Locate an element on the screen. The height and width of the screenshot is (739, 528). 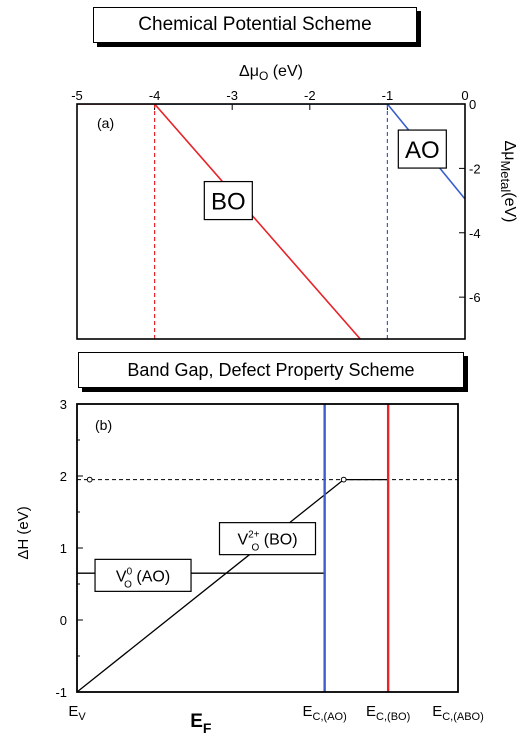
chart-a-xtick-label-1: -4 is located at coordinates (155, 95).